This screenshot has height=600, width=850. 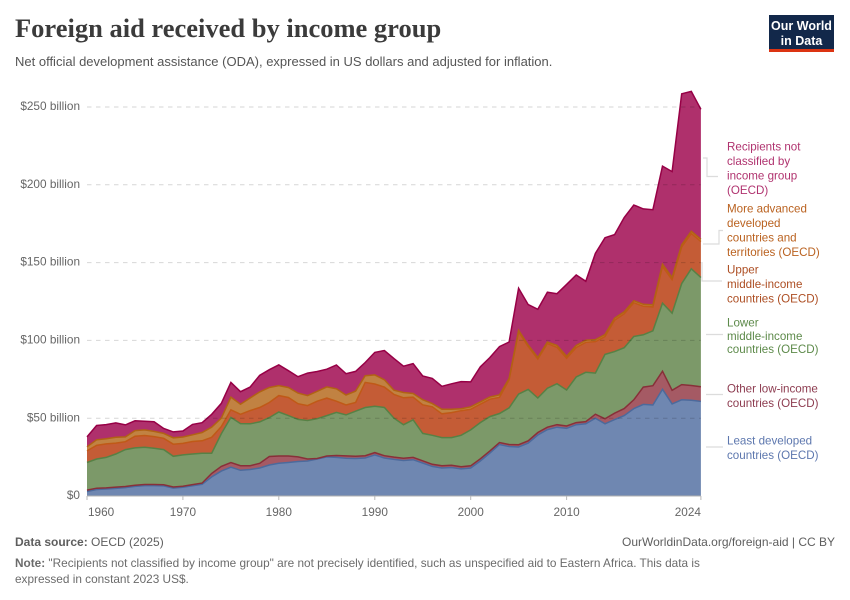 I want to click on svg-text: 2000, so click(x=471, y=512).